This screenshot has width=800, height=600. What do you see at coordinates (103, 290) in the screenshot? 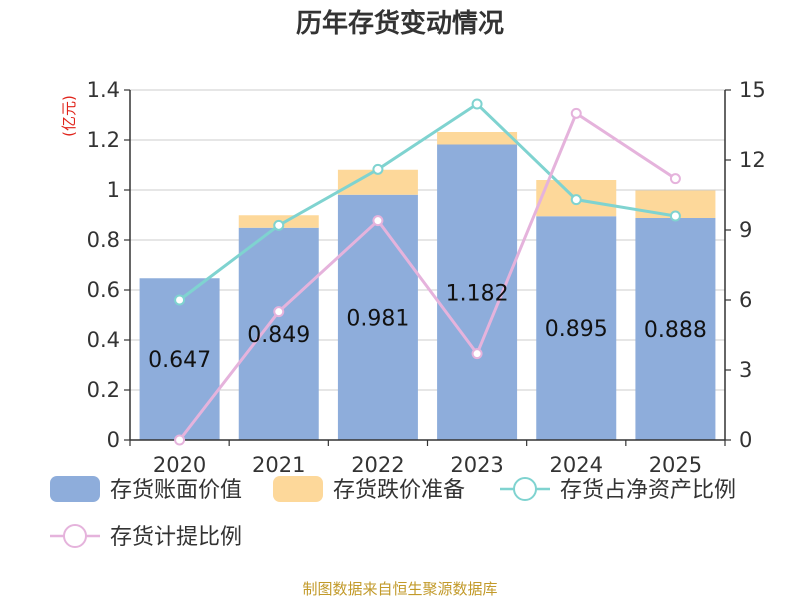
I see `left-tick-label: 0.6` at bounding box center [103, 290].